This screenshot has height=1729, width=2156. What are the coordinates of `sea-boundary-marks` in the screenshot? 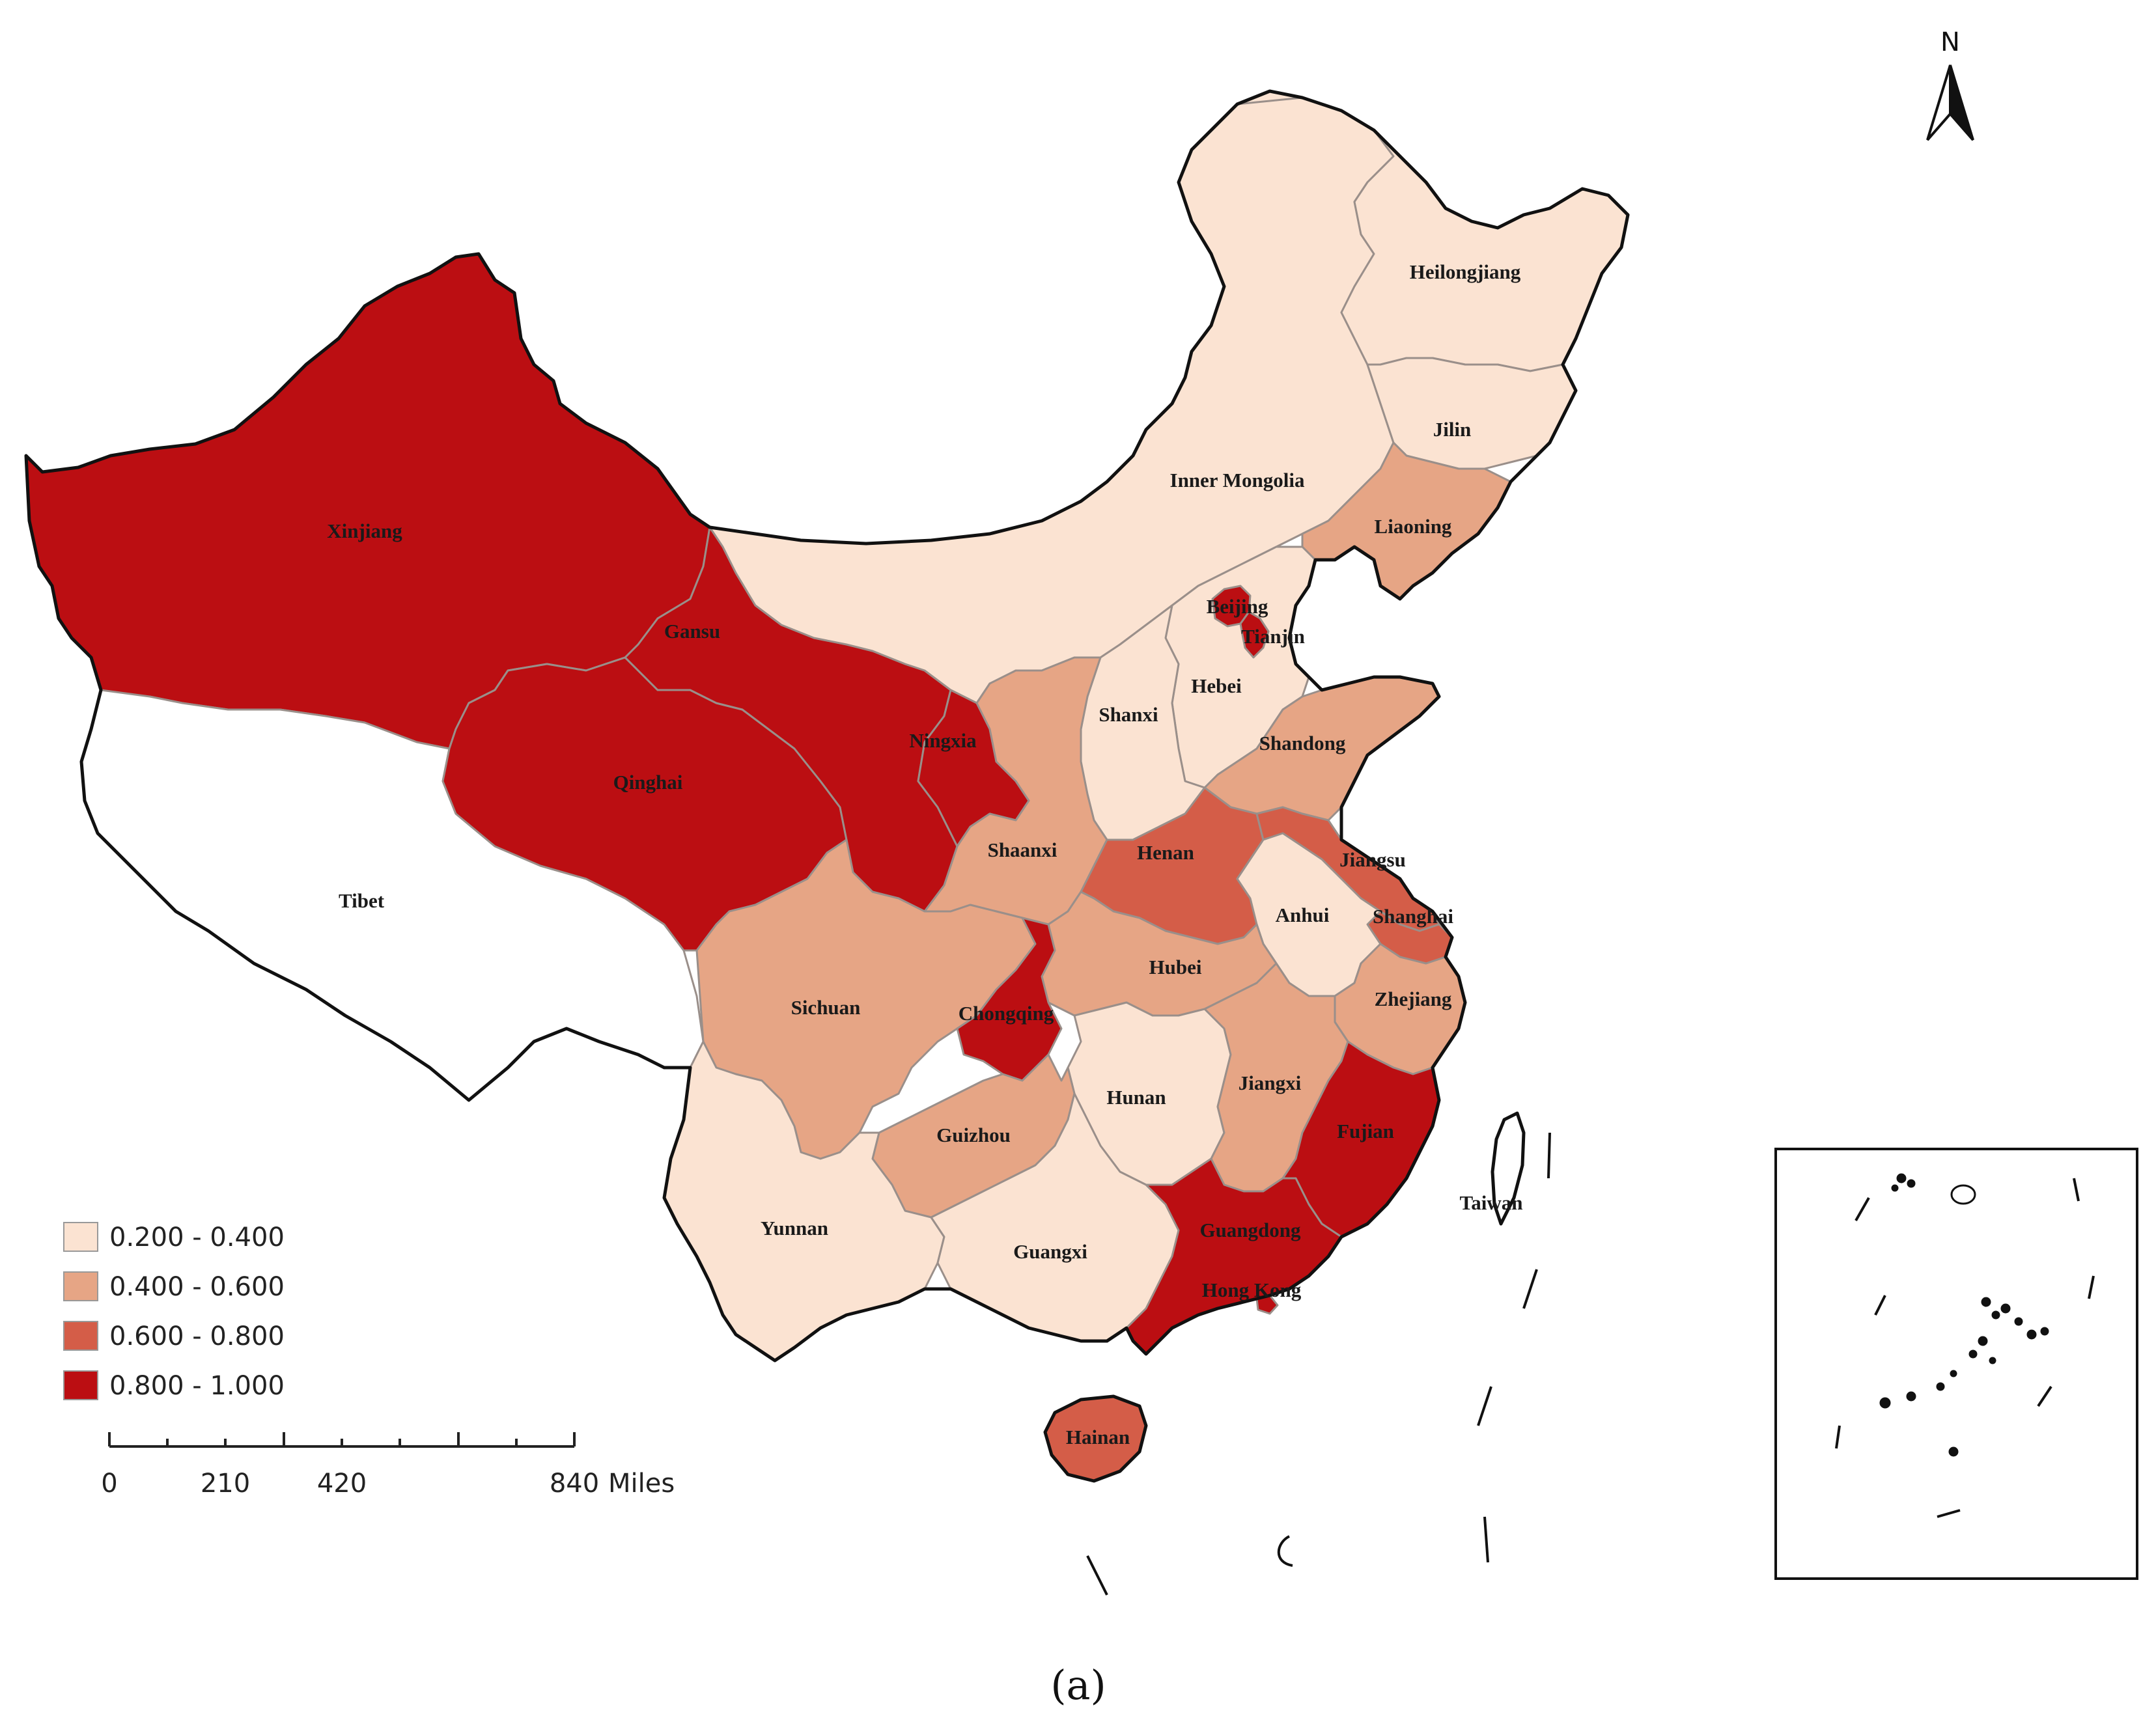 It's located at (1319, 1364).